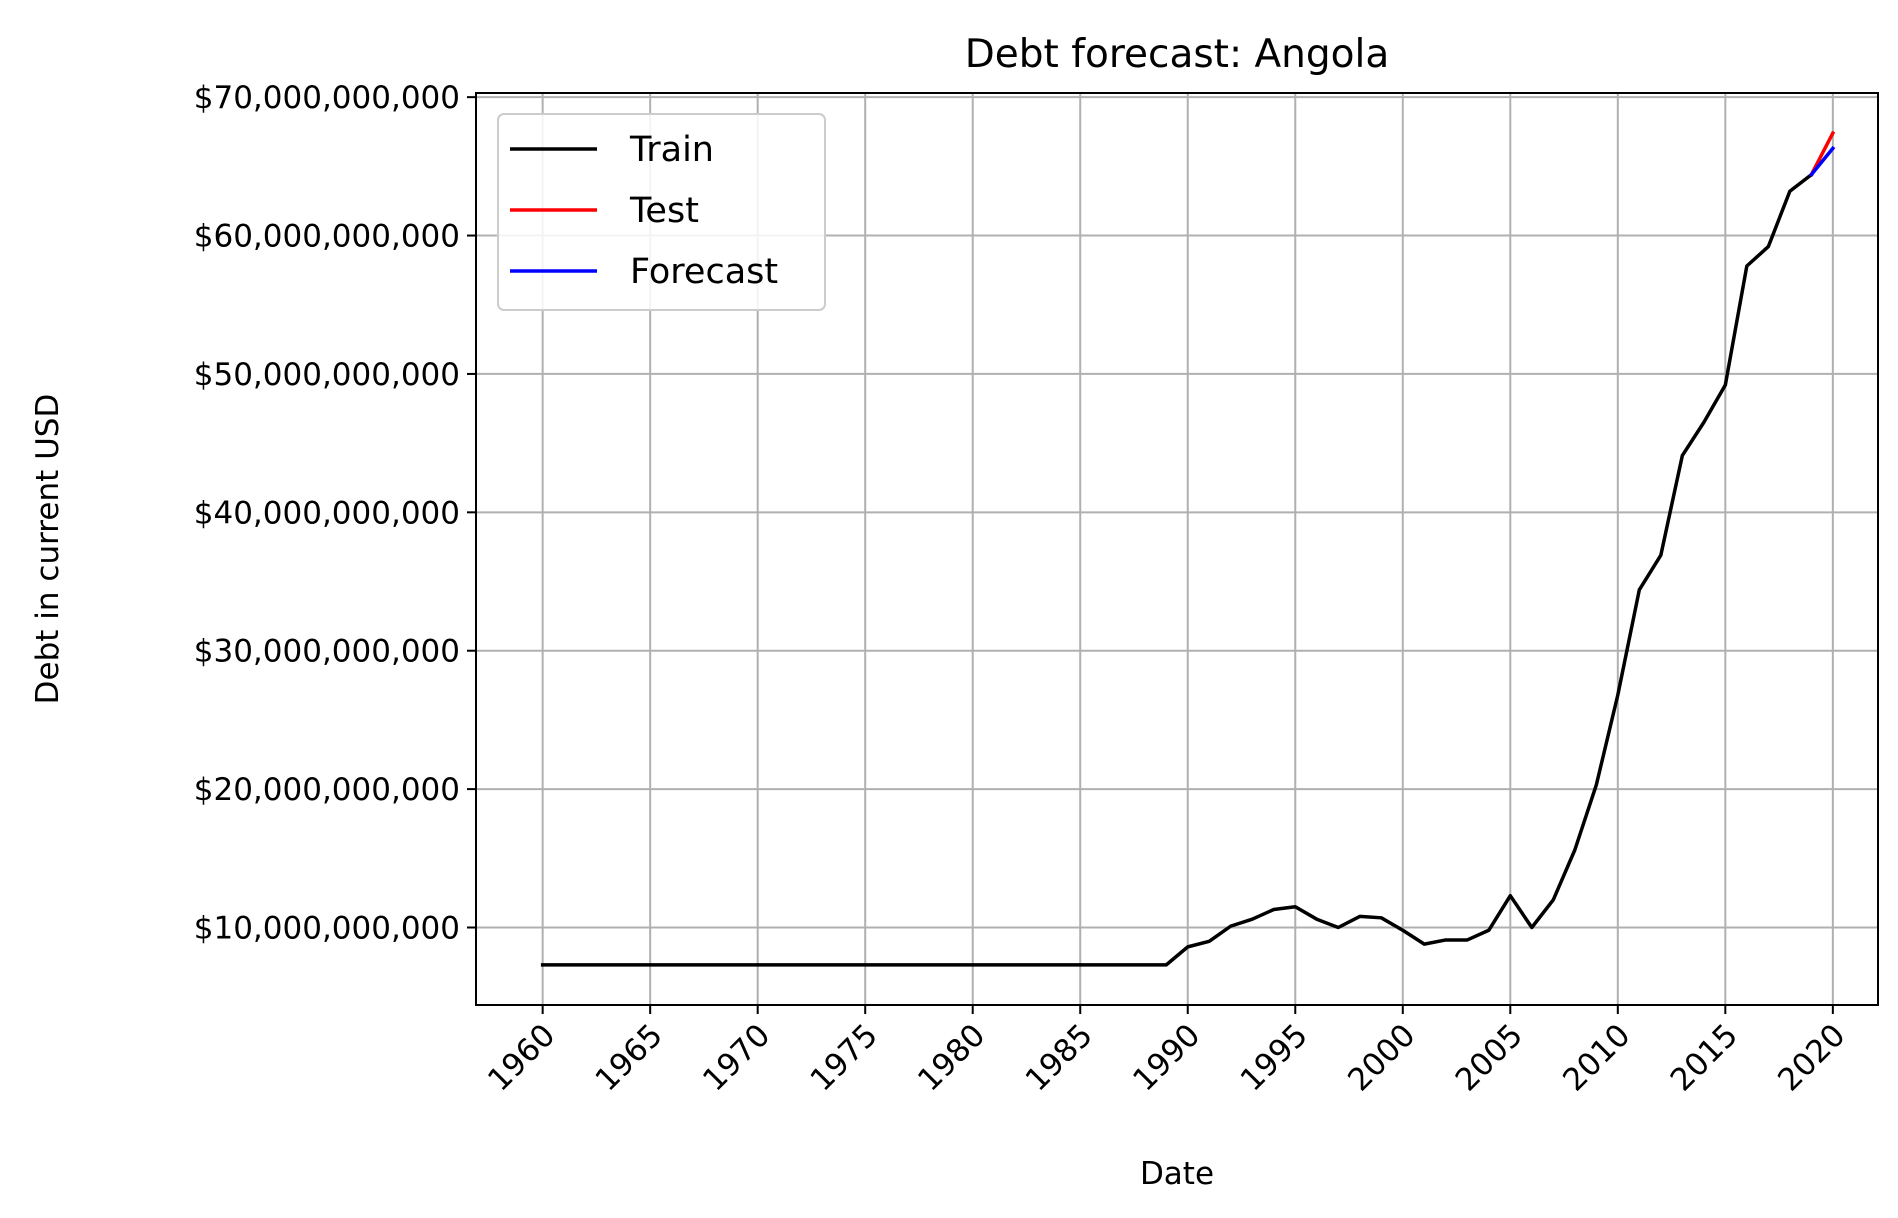 Image resolution: width=1898 pixels, height=1218 pixels. Describe the element at coordinates (951, 1057) in the screenshot. I see `x-tick-label: 1980` at that location.